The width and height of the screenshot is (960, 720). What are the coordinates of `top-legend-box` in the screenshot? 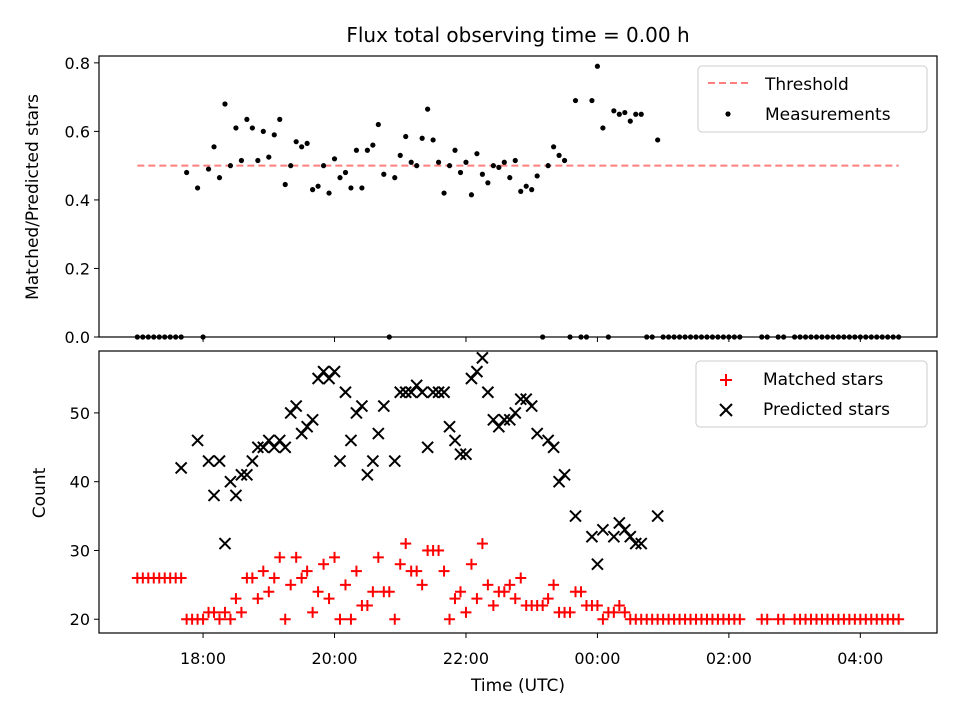 It's located at (812, 99).